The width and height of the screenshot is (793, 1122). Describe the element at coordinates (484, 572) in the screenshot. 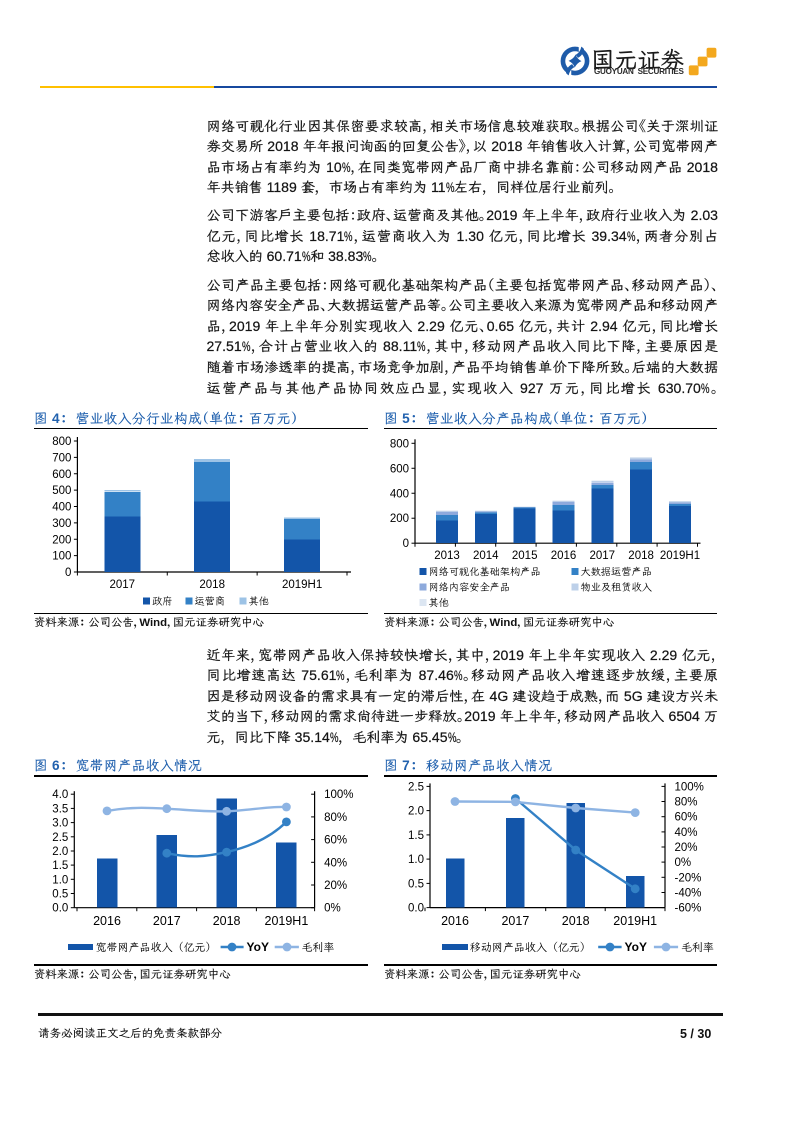

I see `svg-text: 网络可视化基础架构产品` at that location.